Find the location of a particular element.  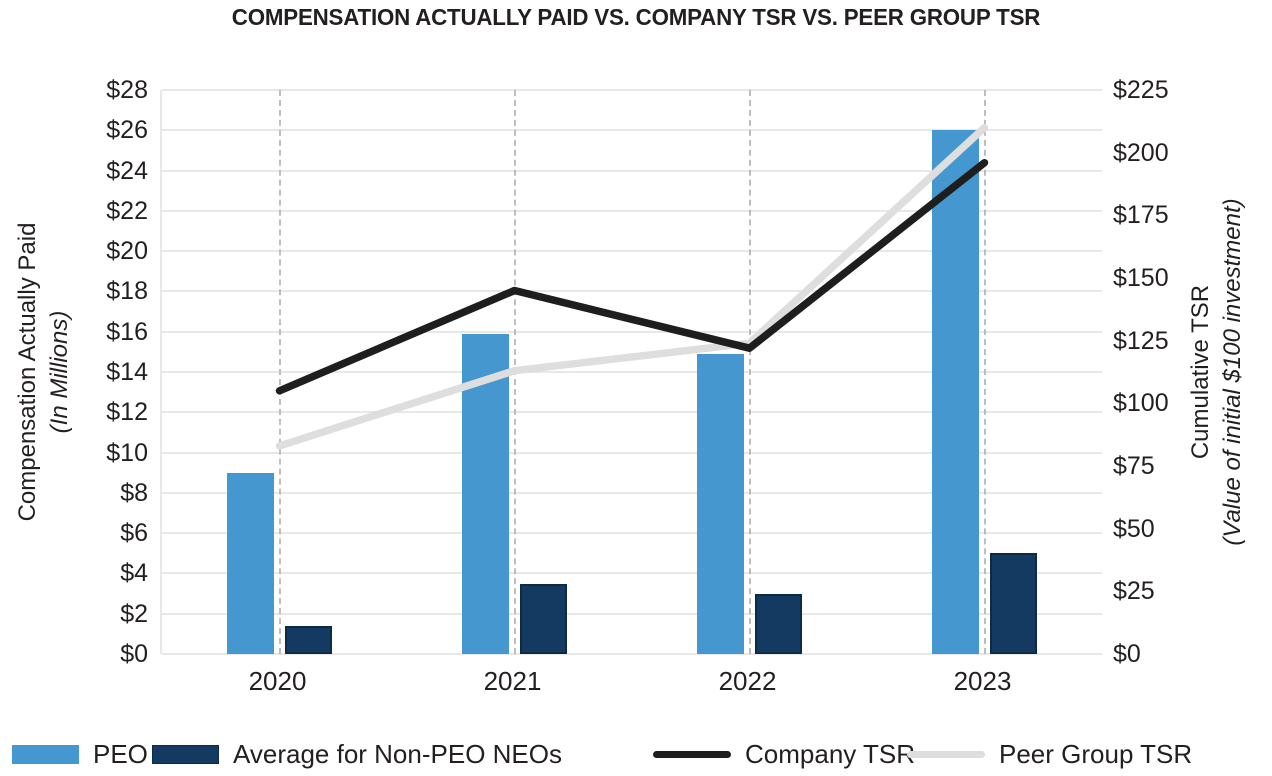

x-axis-label: 2022 is located at coordinates (747, 681).